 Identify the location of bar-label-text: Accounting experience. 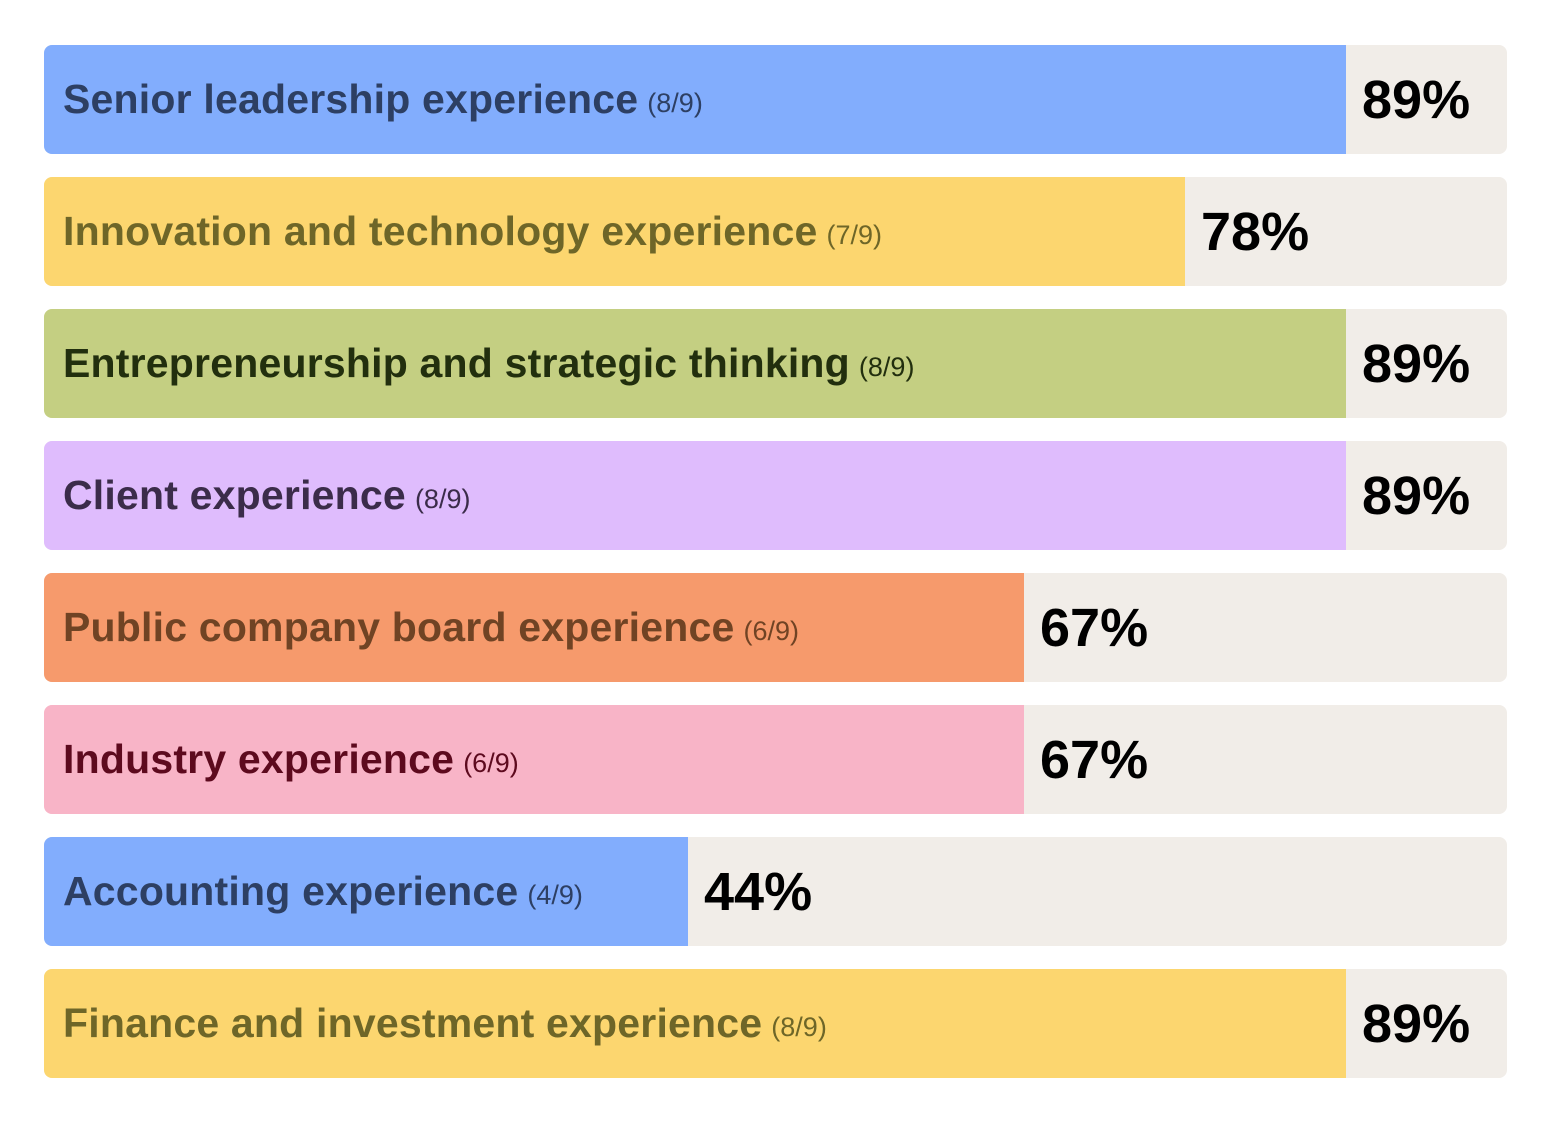
(291, 891).